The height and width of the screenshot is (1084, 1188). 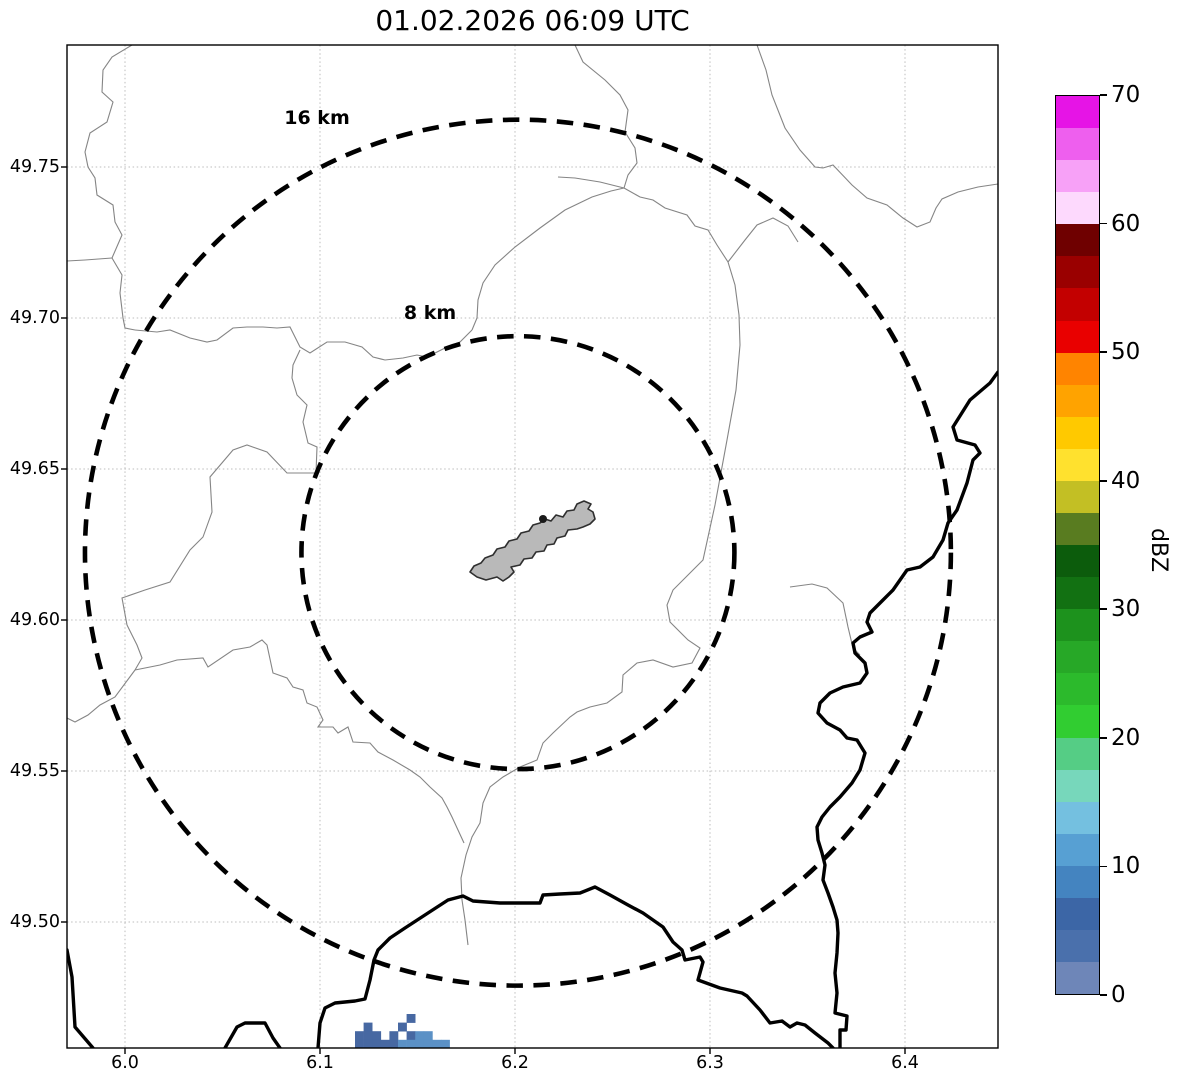 What do you see at coordinates (320, 1063) in the screenshot?
I see `x-tick-label: 6.1` at bounding box center [320, 1063].